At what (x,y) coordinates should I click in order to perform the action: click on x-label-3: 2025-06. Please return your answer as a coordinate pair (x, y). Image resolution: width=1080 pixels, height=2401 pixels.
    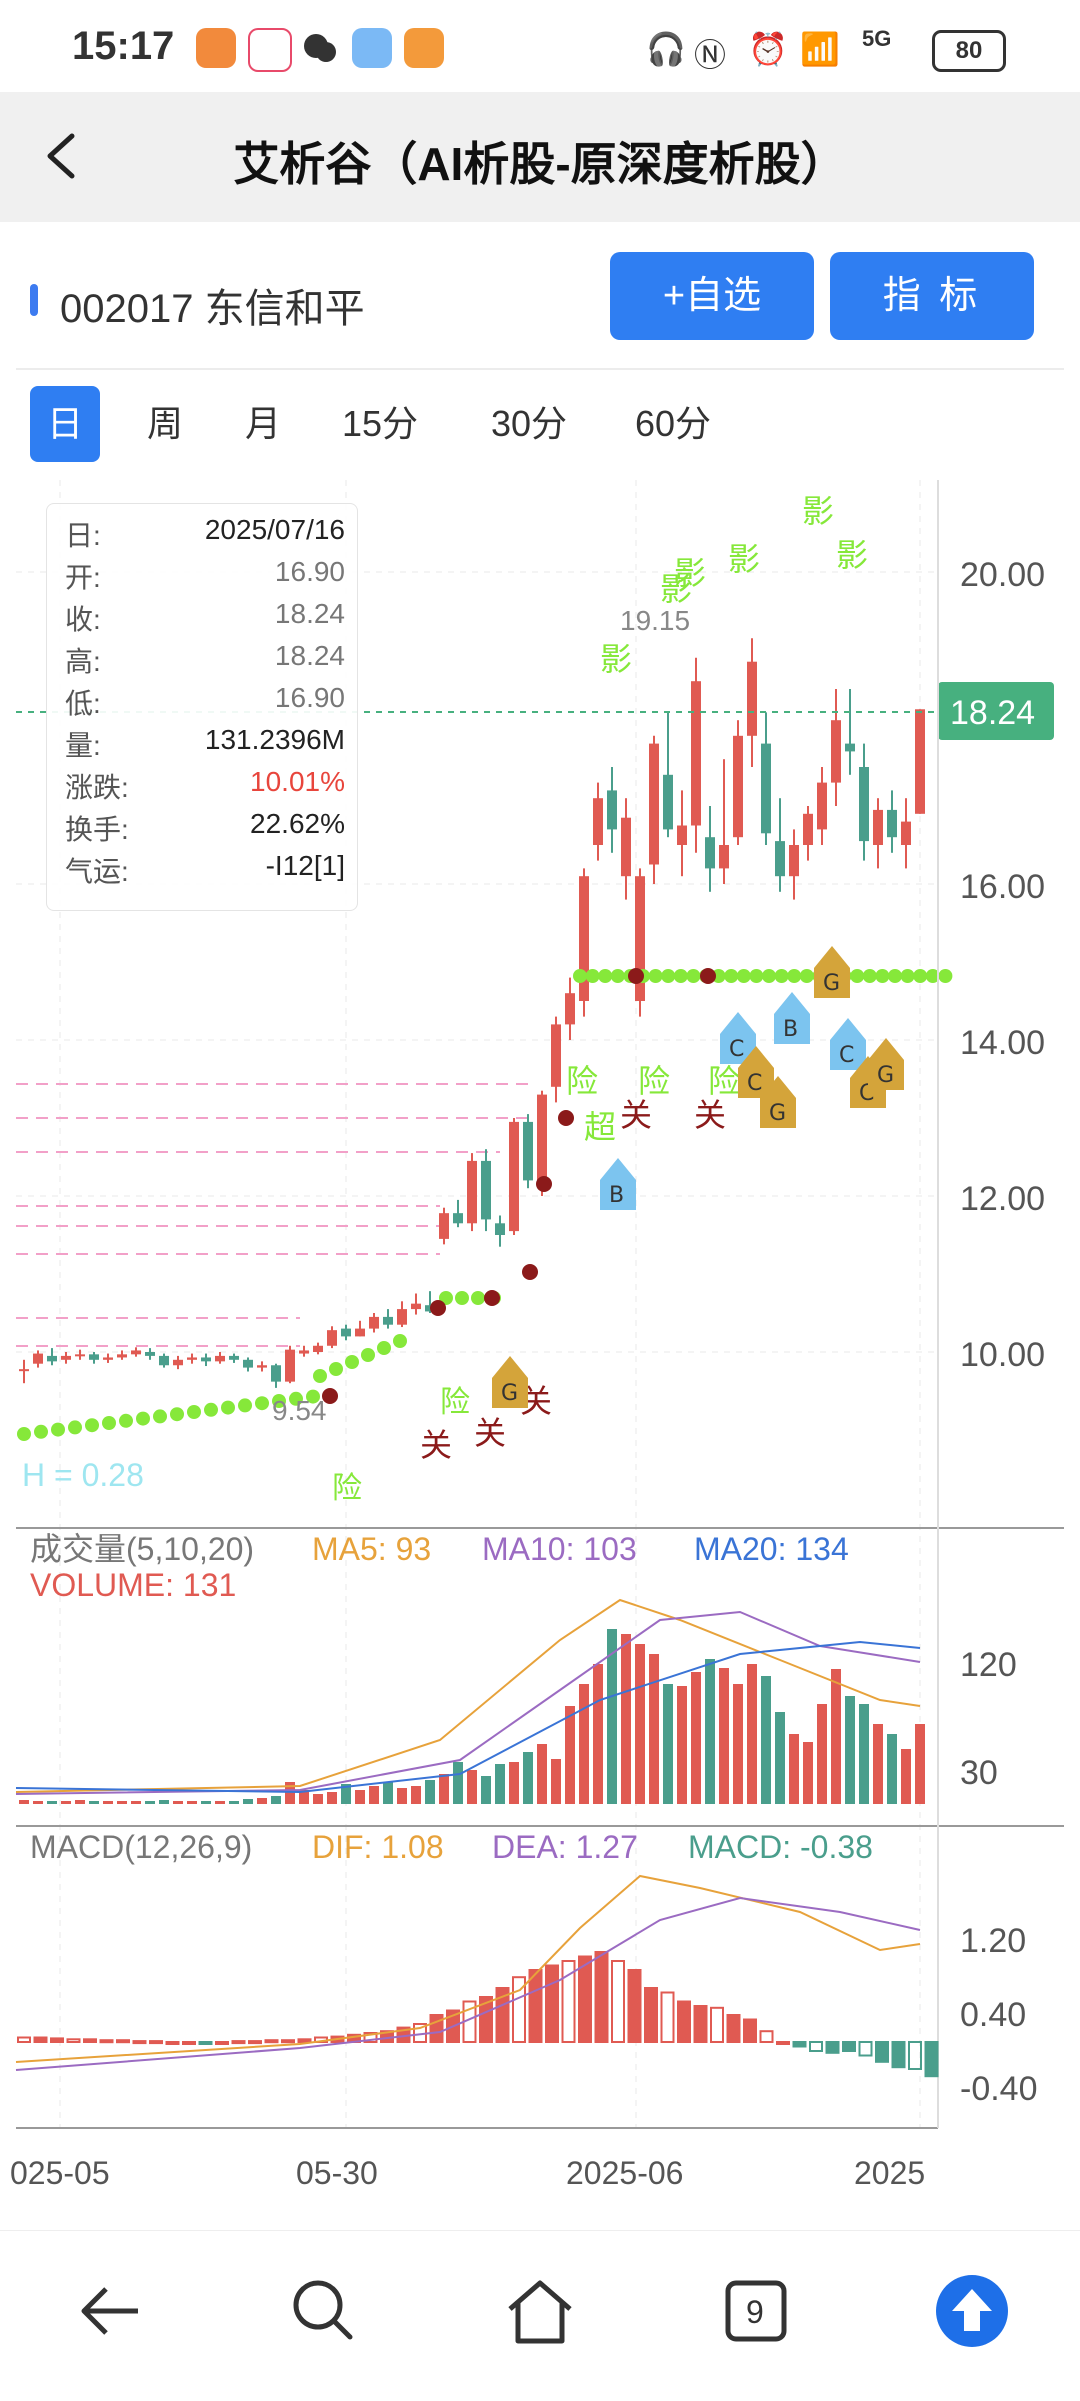
    Looking at the image, I should click on (624, 2173).